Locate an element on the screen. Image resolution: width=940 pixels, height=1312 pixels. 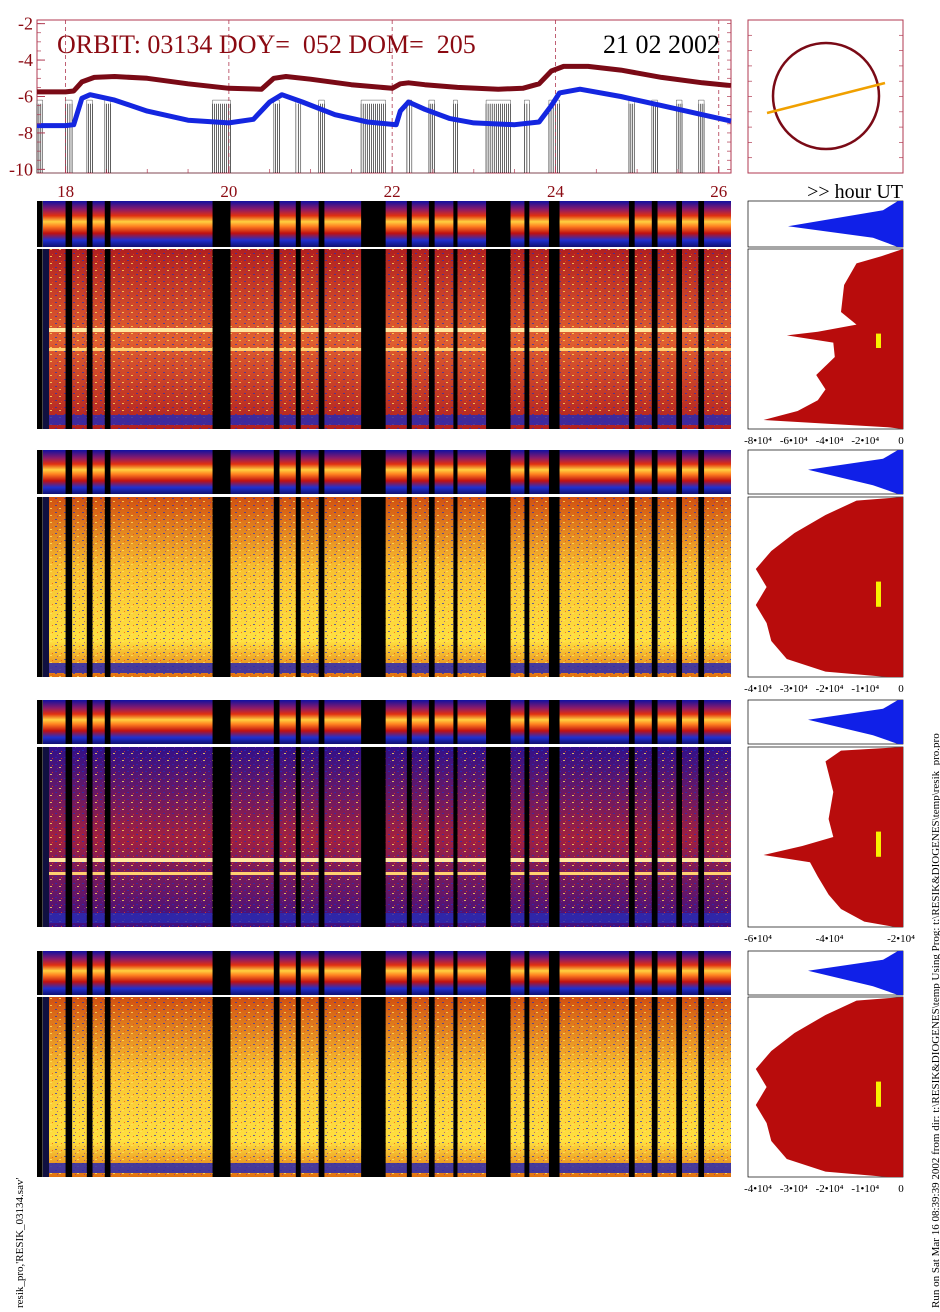
mini-hist-area is located at coordinates (855, 973).